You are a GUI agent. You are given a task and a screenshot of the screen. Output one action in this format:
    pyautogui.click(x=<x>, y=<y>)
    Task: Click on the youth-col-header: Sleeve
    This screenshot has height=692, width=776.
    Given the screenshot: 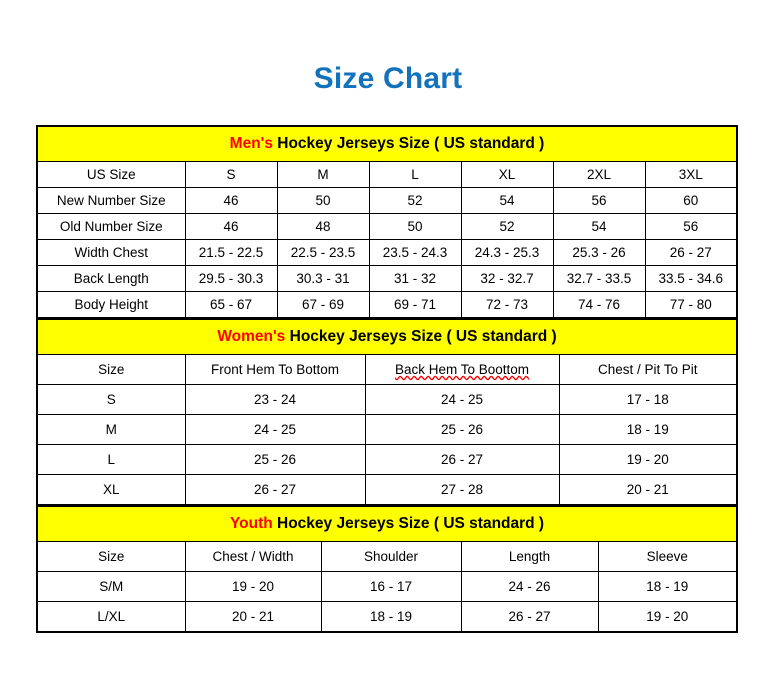 What is the action you would take?
    pyautogui.click(x=667, y=556)
    